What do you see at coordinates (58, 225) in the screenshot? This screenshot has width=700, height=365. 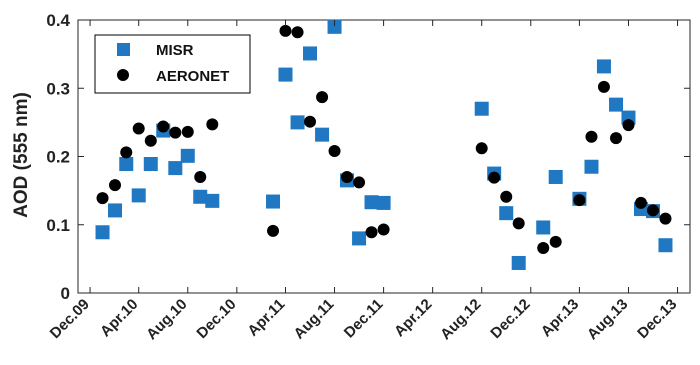 I see `y-tick-label: 0.1` at bounding box center [58, 225].